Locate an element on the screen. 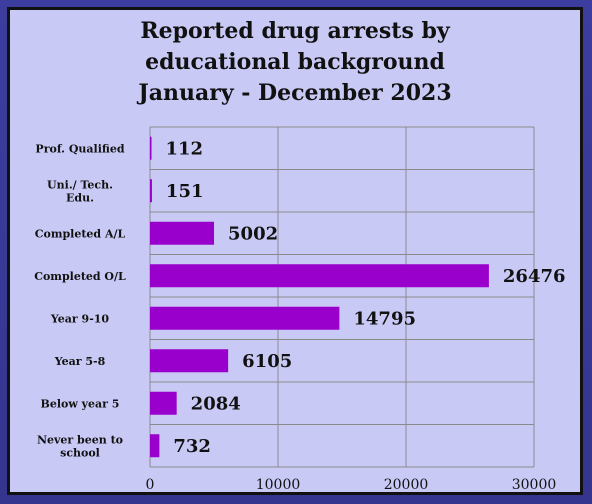 The height and width of the screenshot is (504, 592). category-label: Below year 5 is located at coordinates (80, 403).